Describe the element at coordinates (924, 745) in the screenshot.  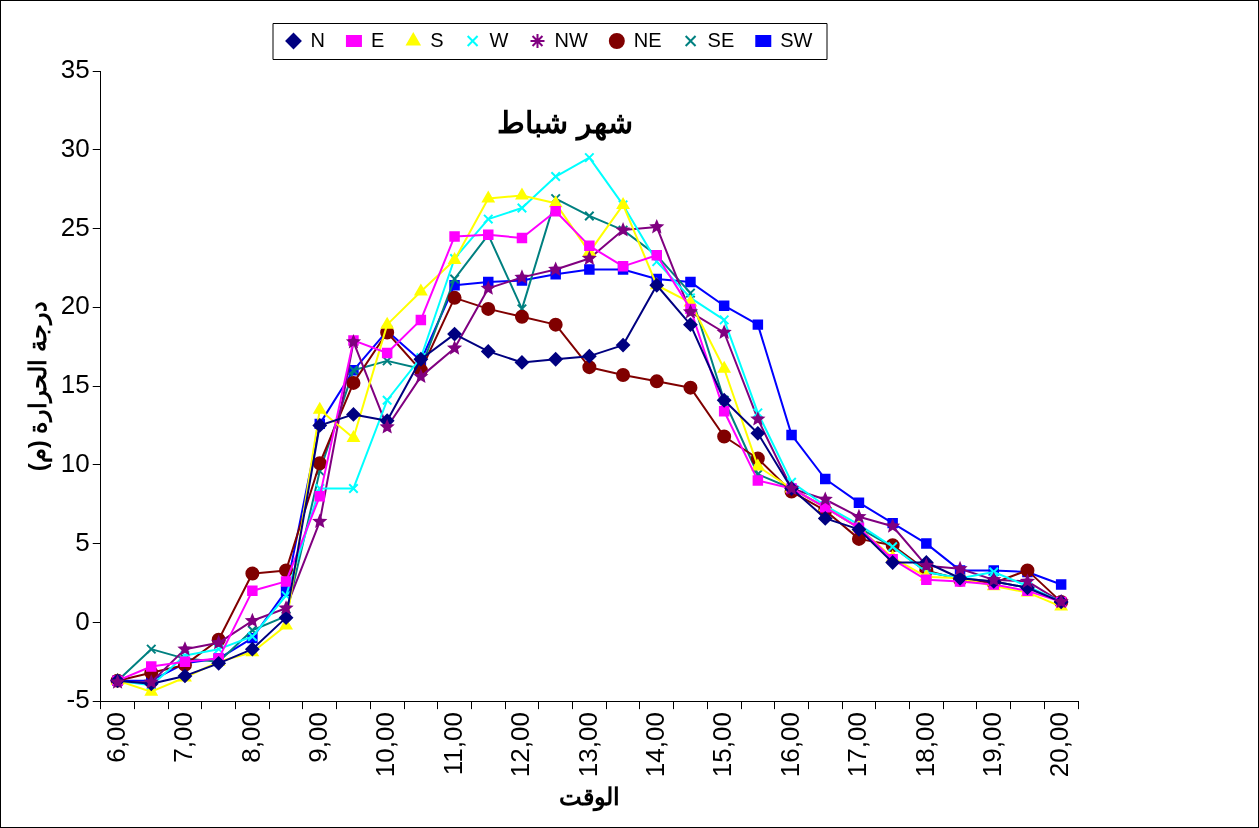
I see `x-tick-label: 18,00` at that location.